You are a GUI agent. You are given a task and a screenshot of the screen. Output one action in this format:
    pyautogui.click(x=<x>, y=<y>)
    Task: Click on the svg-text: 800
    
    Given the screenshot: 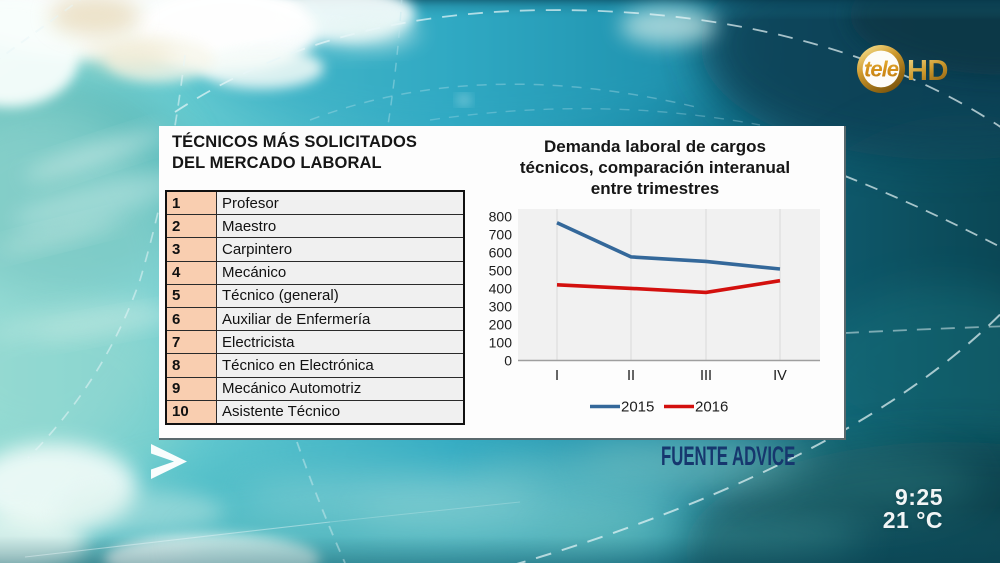 What is the action you would take?
    pyautogui.click(x=501, y=216)
    